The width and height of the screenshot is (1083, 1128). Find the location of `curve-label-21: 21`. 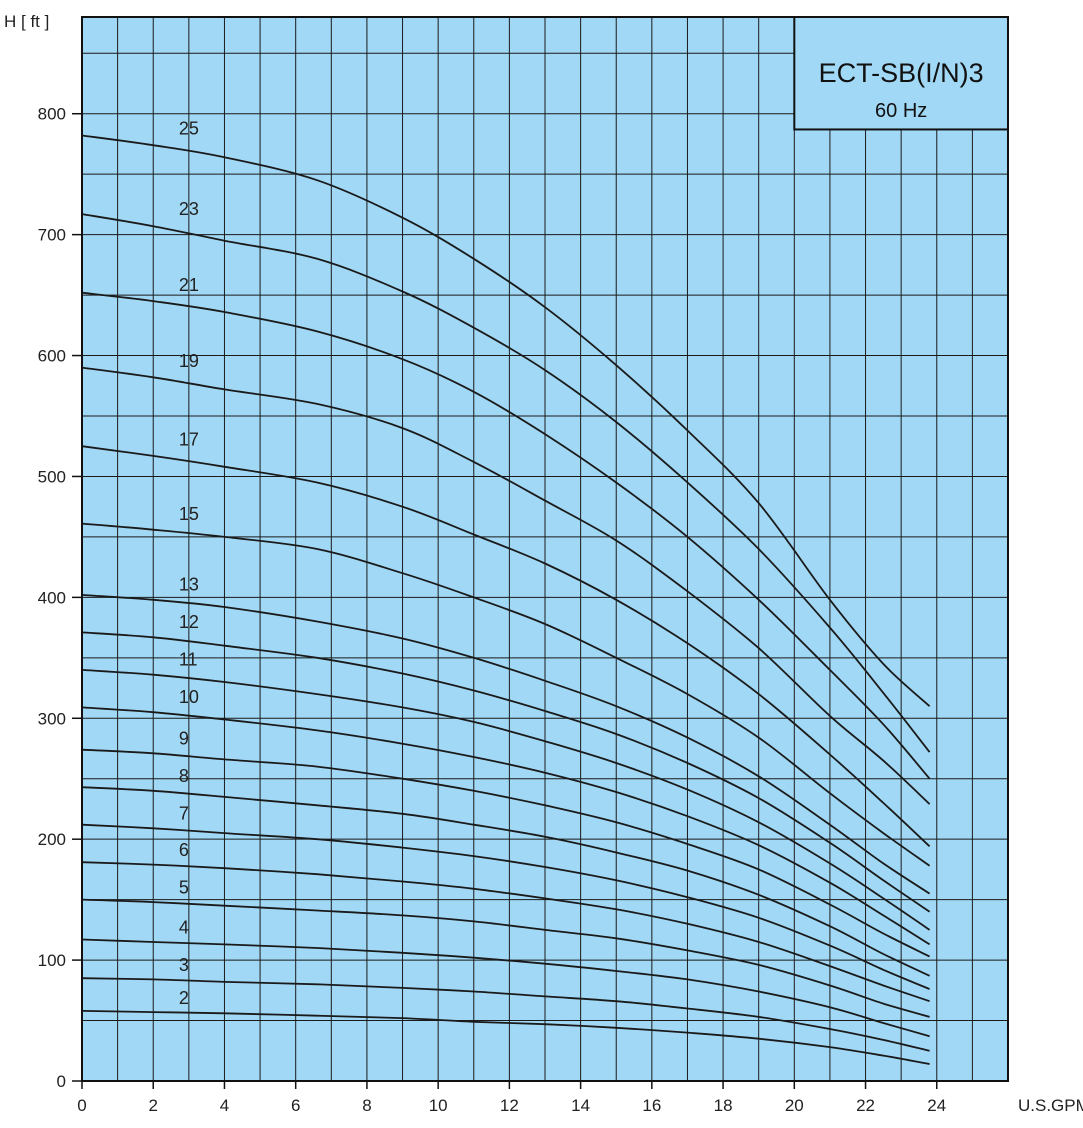

curve-label-21: 21 is located at coordinates (189, 285).